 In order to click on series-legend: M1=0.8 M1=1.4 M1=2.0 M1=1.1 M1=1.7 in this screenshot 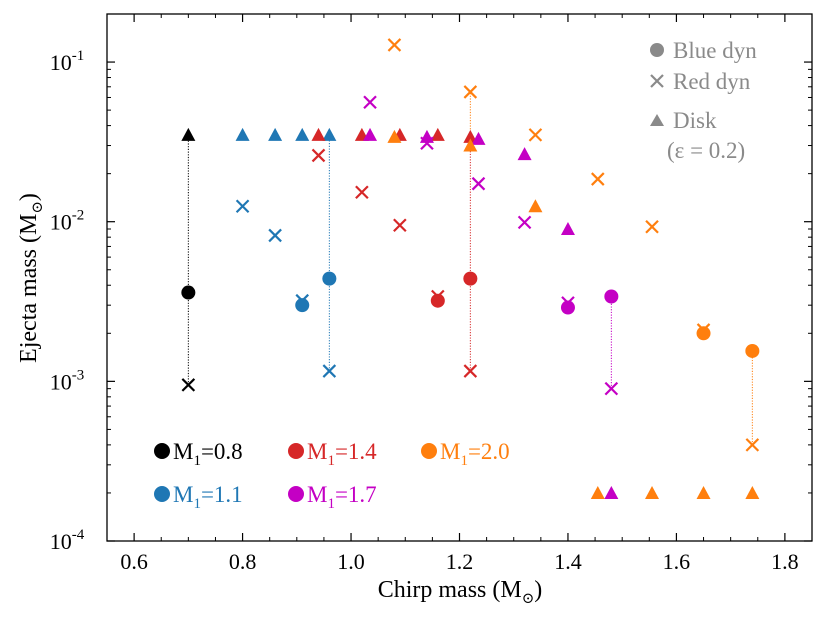, I will do `click(332, 475)`.